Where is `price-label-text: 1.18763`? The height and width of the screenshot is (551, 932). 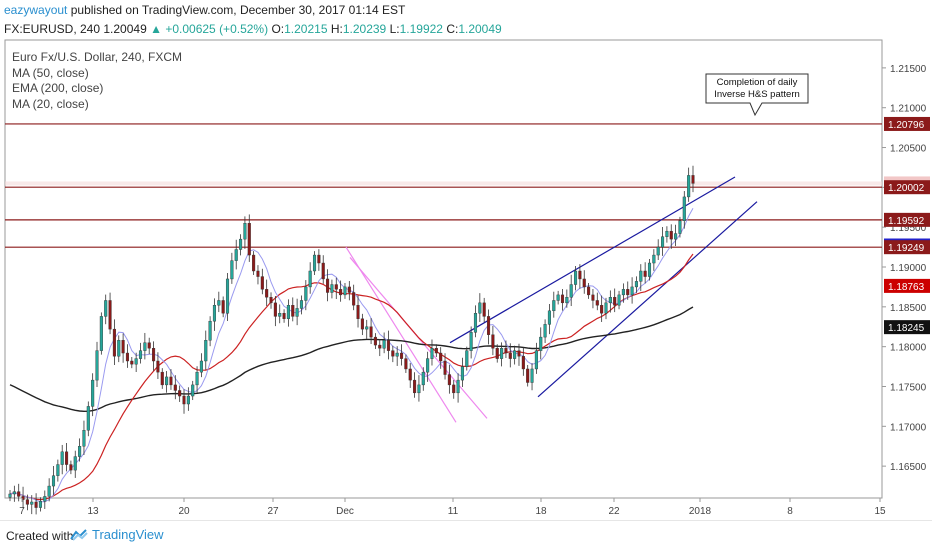
price-label-text: 1.18763 is located at coordinates (906, 287).